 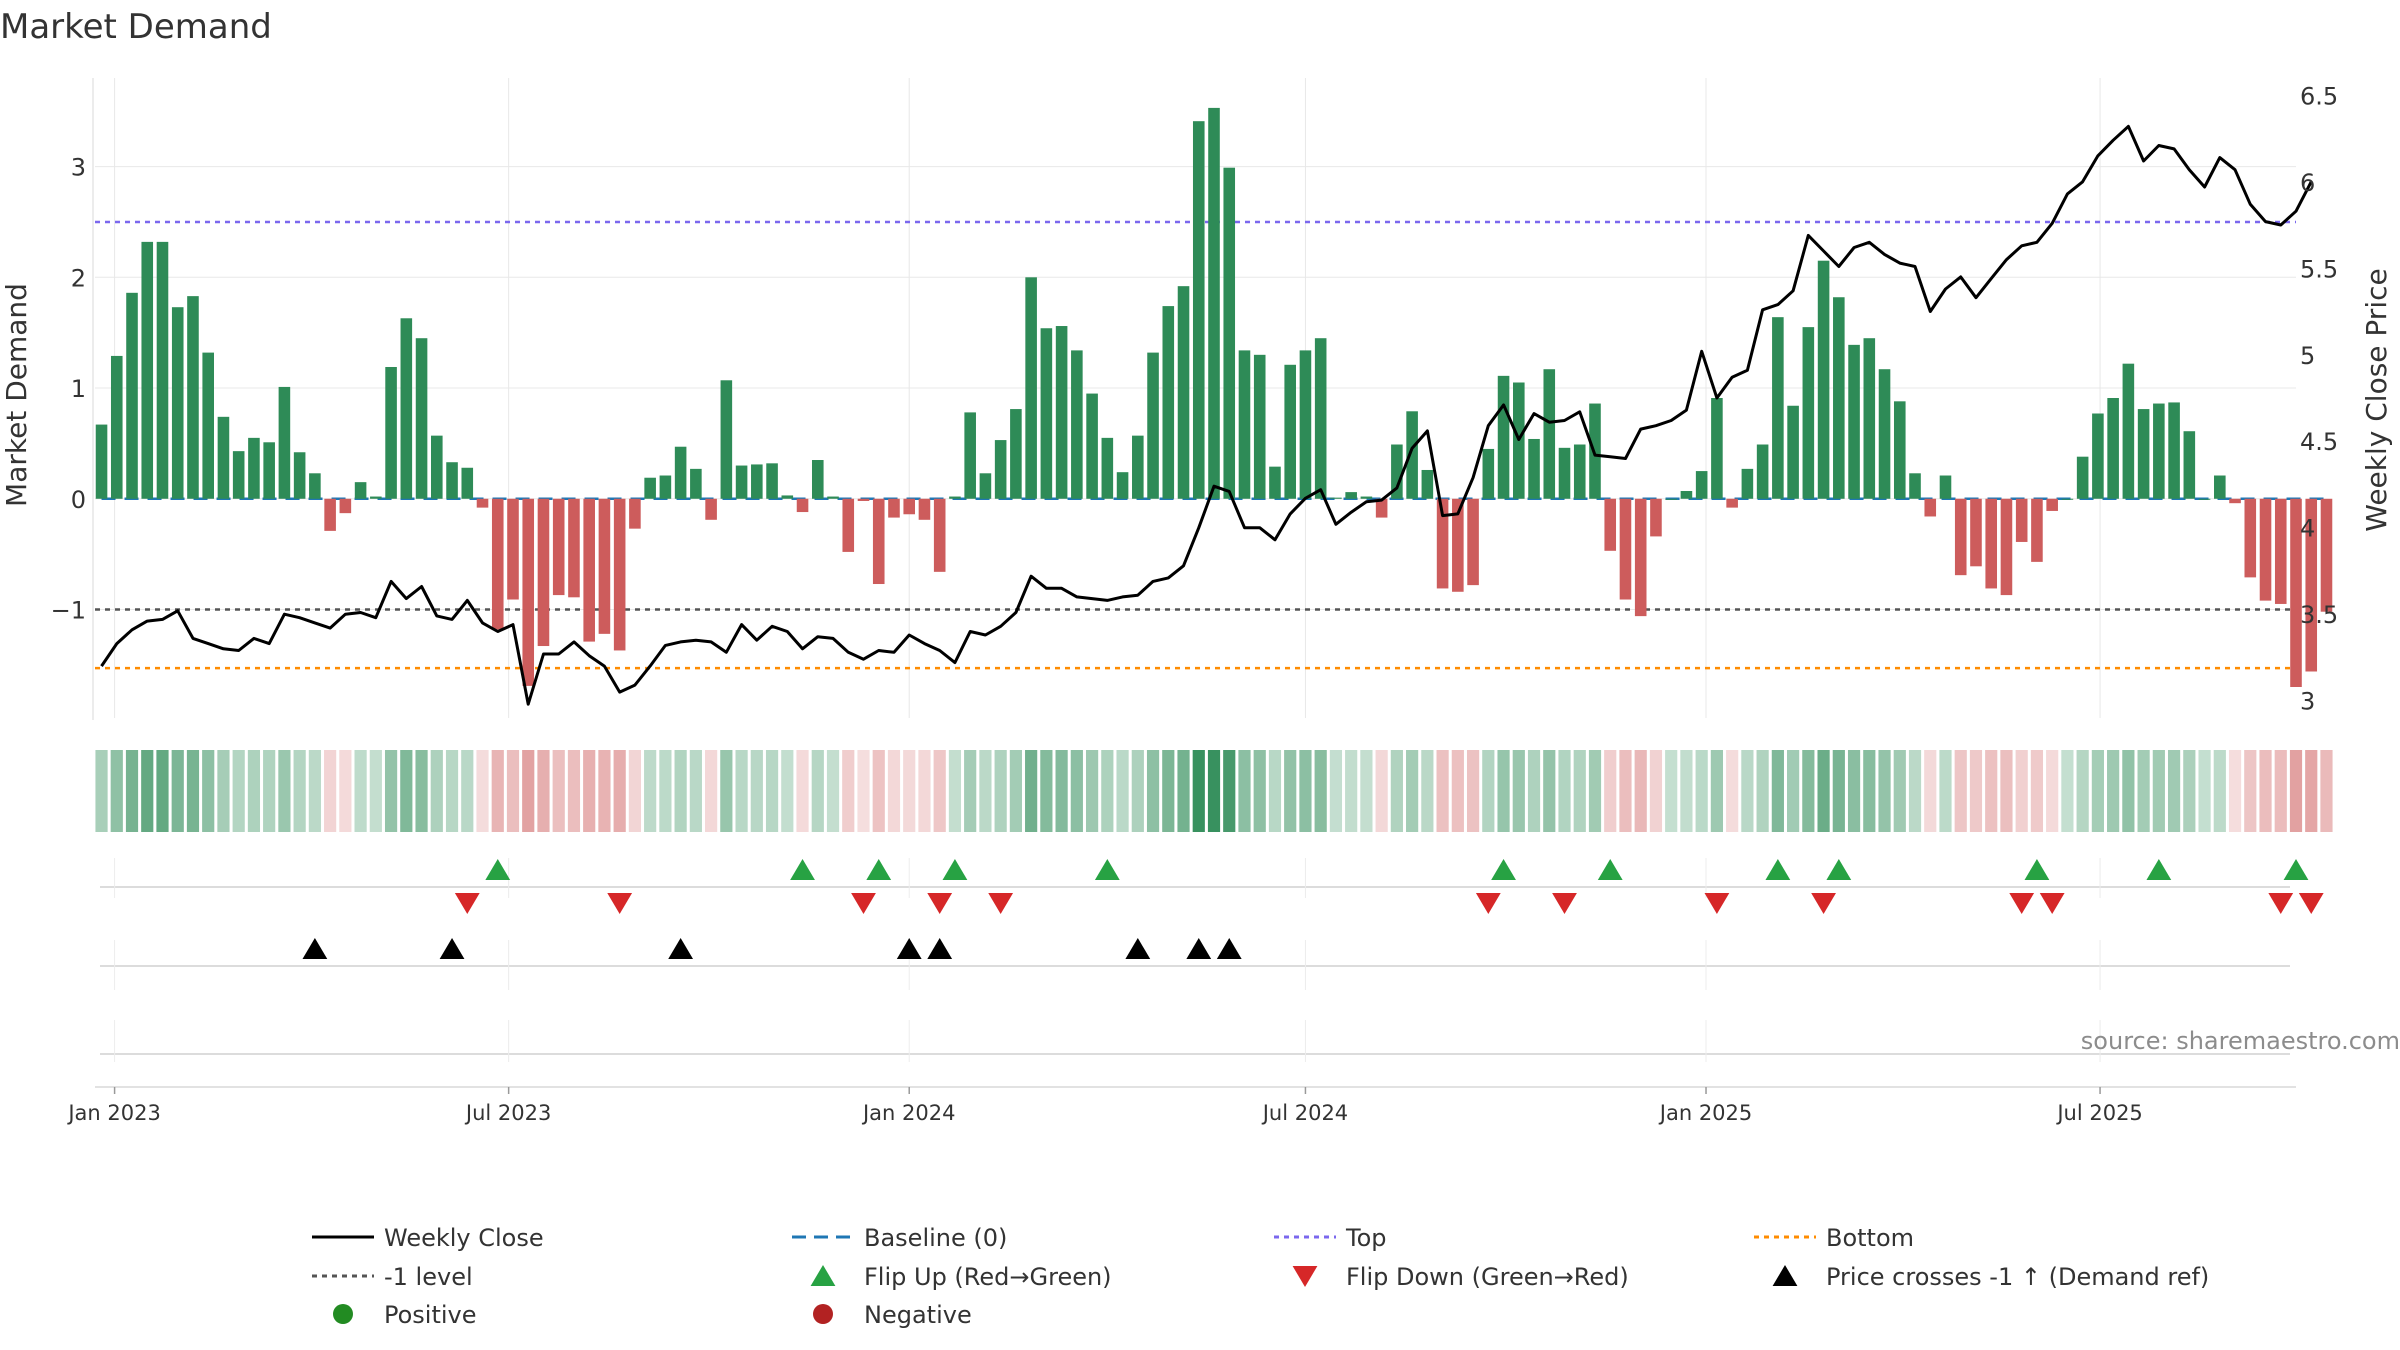 I want to click on chart-title: Market Demand, so click(x=136, y=27).